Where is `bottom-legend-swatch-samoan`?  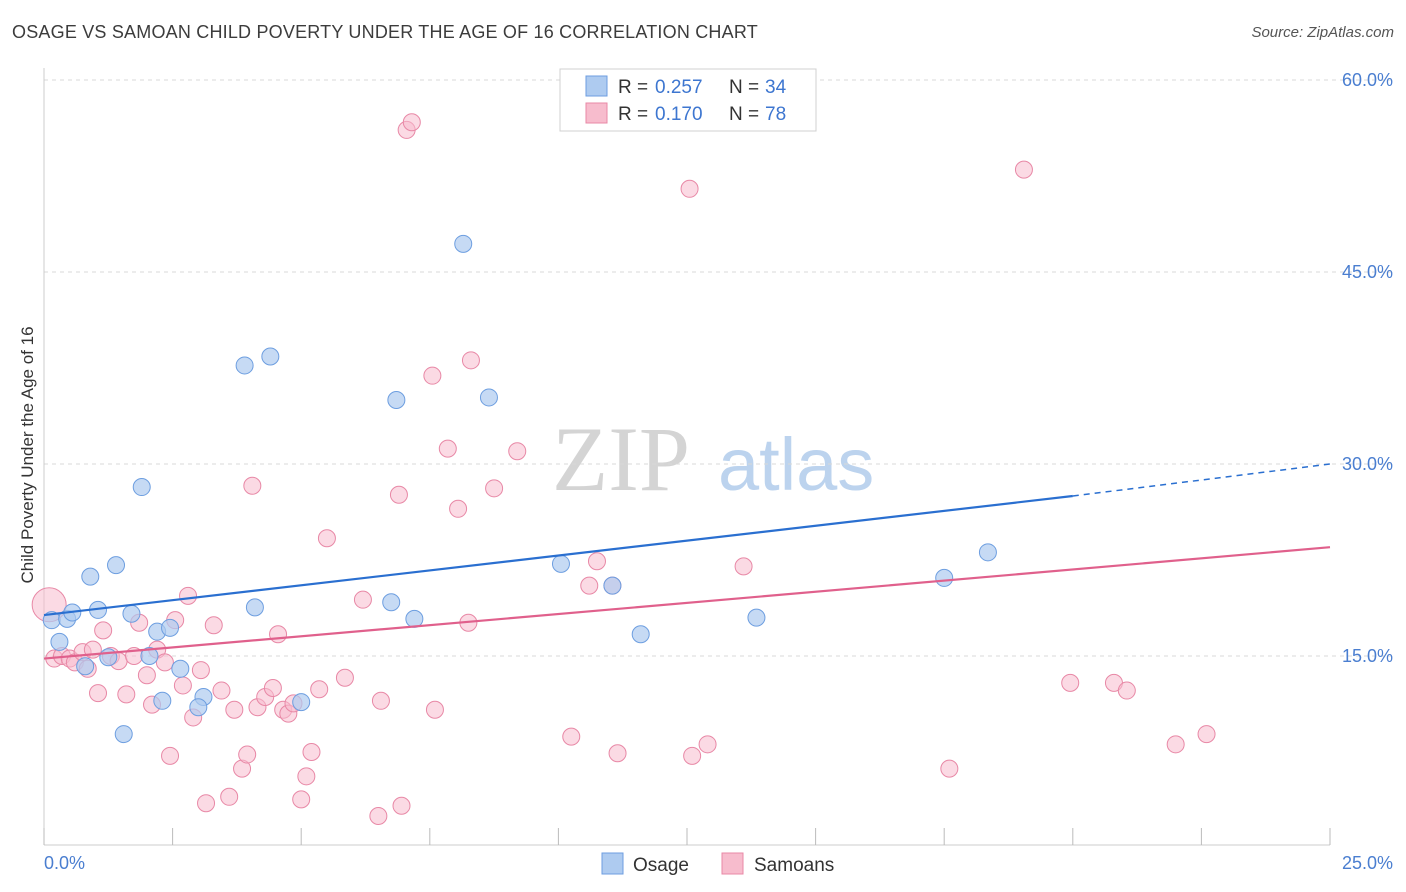
bottom-legend-swatch-samoan is located at coordinates (732, 863).